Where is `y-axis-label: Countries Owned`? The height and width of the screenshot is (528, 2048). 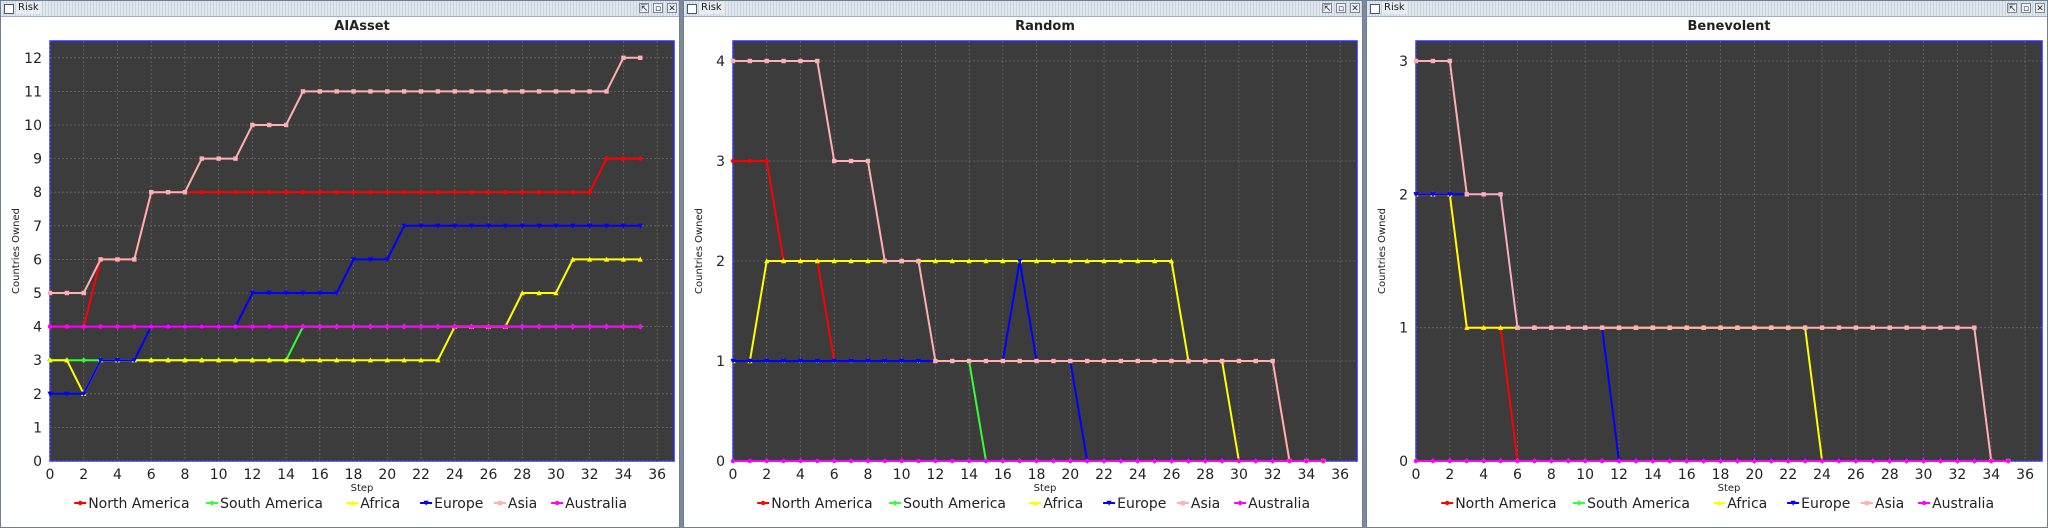
y-axis-label: Countries Owned is located at coordinates (1382, 251).